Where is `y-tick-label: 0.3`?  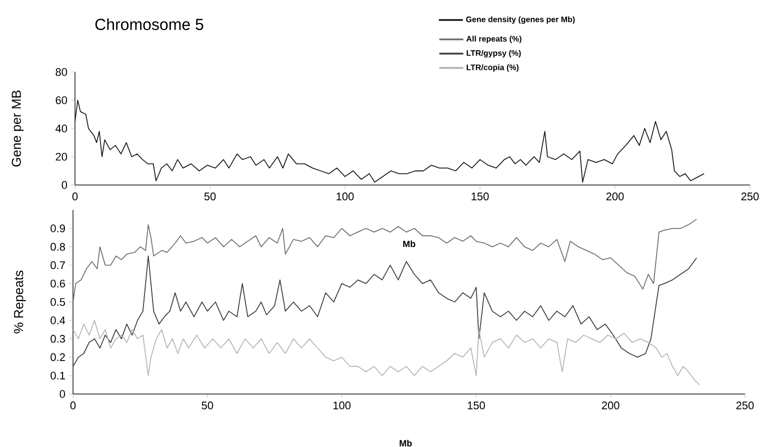
y-tick-label: 0.3 is located at coordinates (57, 338).